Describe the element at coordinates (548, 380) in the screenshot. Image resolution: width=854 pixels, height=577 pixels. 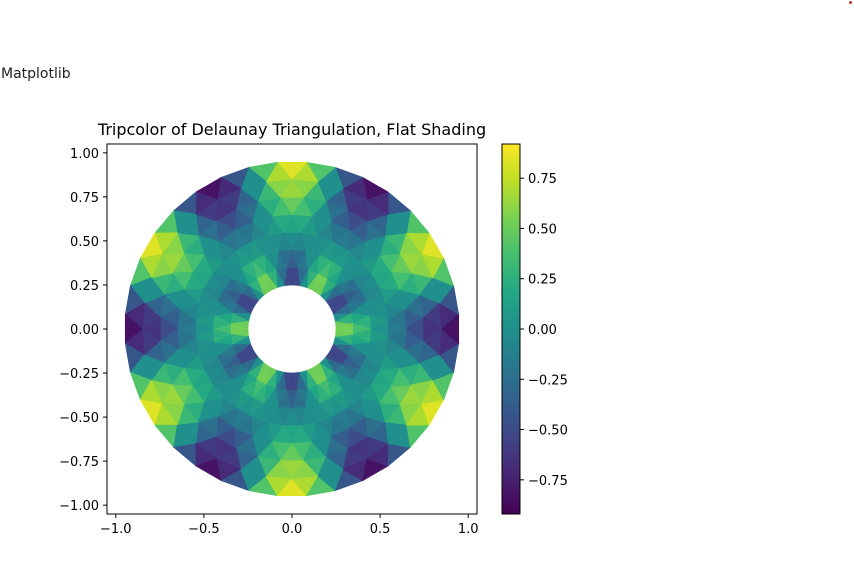
I see `colorbar-tick-label: −0.25` at that location.